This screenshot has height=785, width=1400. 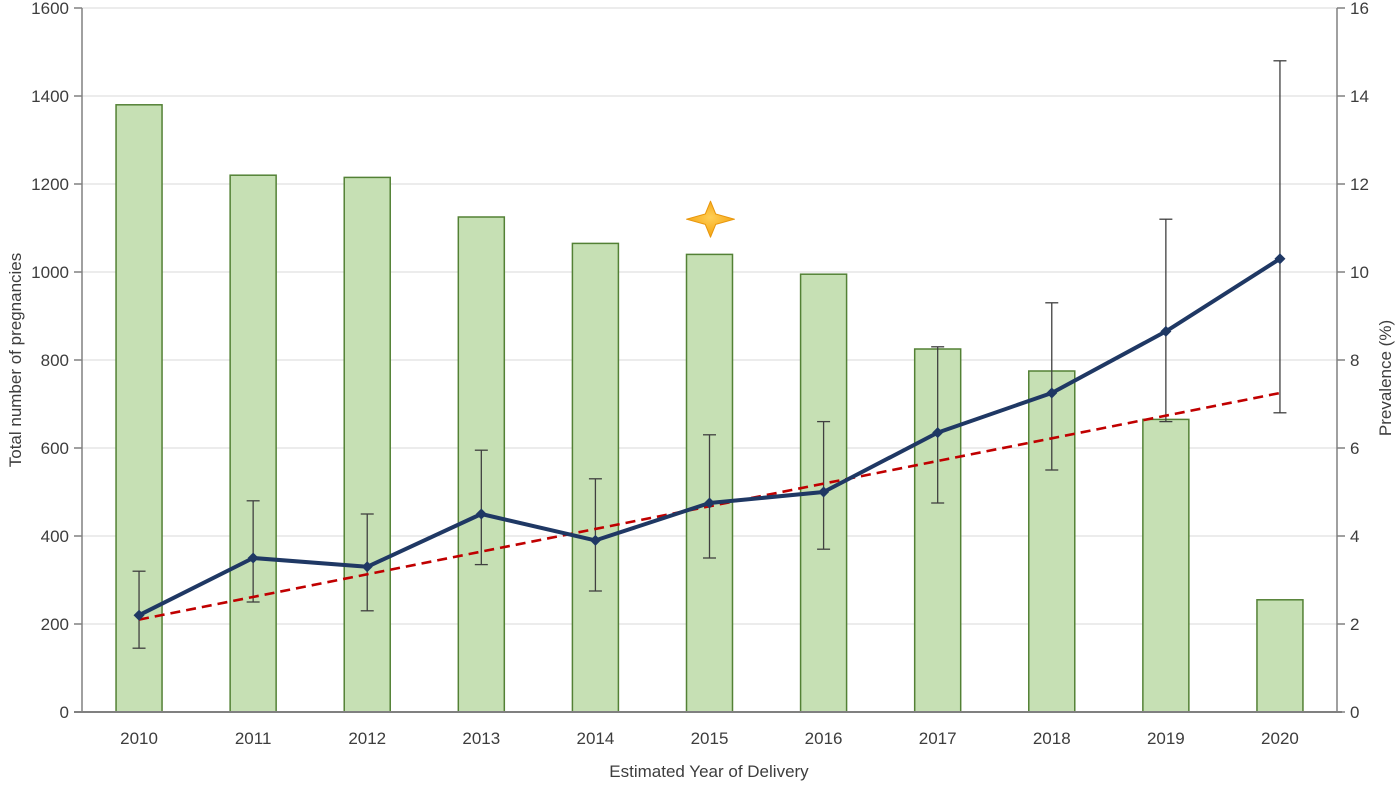 What do you see at coordinates (938, 433) in the screenshot?
I see `diamond-marker-2017` at bounding box center [938, 433].